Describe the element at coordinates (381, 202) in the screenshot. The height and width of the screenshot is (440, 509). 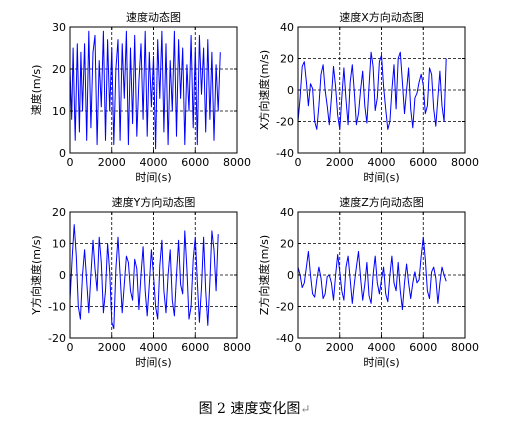
I see `chart-title: 速度Z方向动态图` at that location.